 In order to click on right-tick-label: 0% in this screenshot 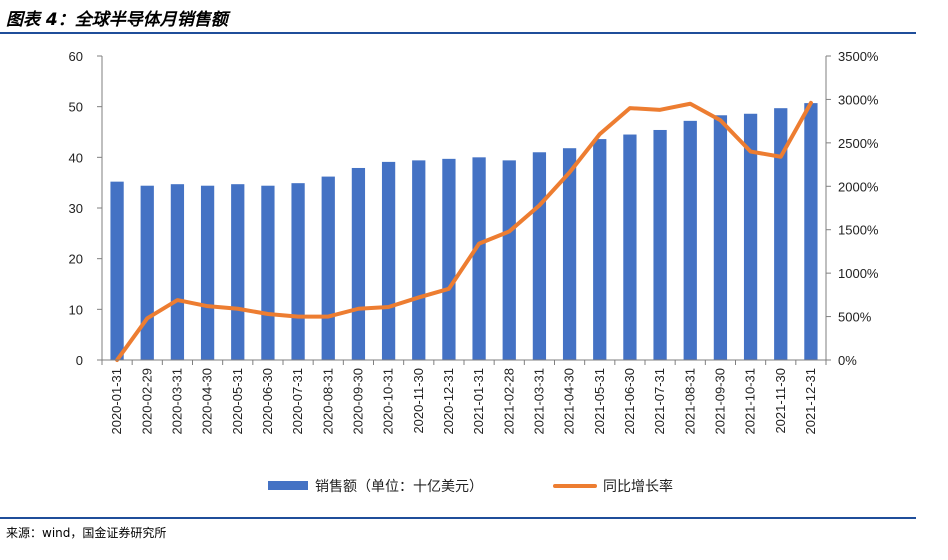, I will do `click(847, 360)`.